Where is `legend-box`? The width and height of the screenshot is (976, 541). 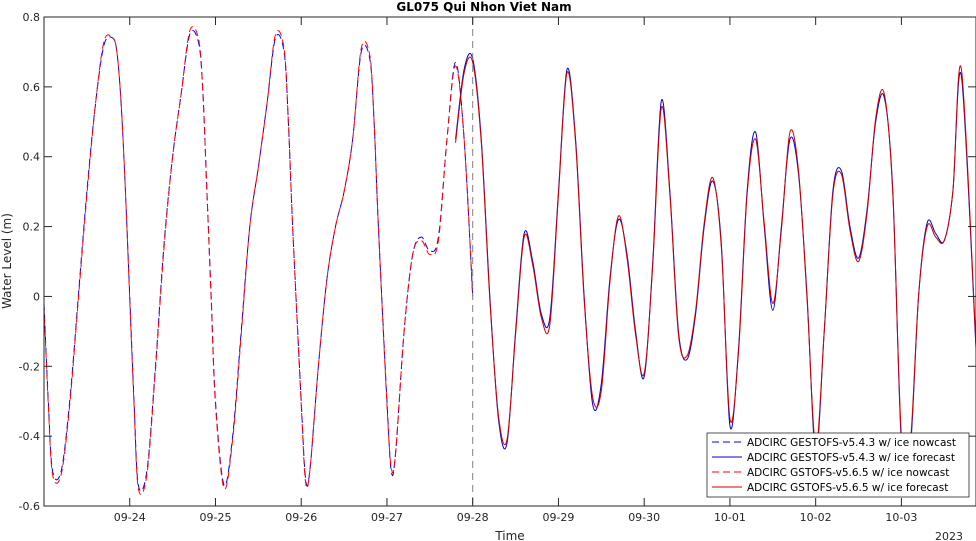
legend-box is located at coordinates (838, 465).